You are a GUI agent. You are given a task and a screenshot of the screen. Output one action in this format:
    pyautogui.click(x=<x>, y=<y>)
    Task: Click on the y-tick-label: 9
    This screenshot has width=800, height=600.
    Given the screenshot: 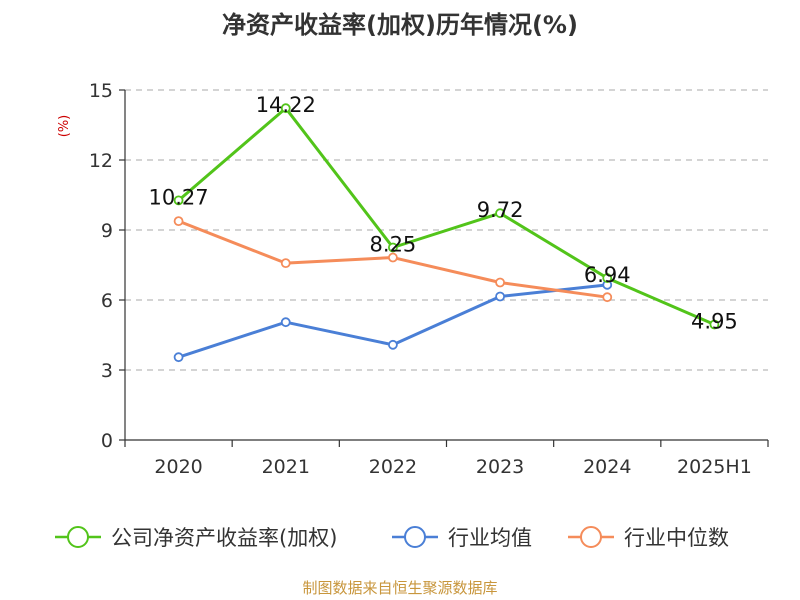 What is the action you would take?
    pyautogui.click(x=107, y=231)
    